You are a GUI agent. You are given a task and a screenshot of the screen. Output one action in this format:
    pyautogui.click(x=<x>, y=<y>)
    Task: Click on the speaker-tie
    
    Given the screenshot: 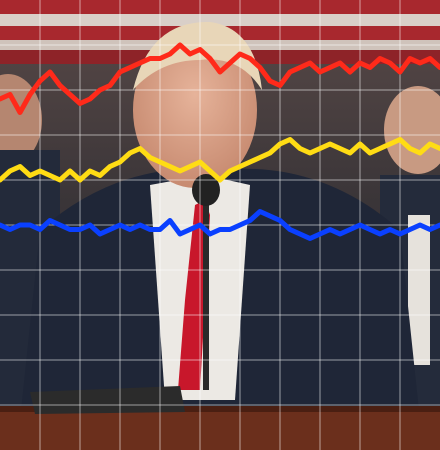 What is the action you would take?
    pyautogui.click(x=194, y=295)
    